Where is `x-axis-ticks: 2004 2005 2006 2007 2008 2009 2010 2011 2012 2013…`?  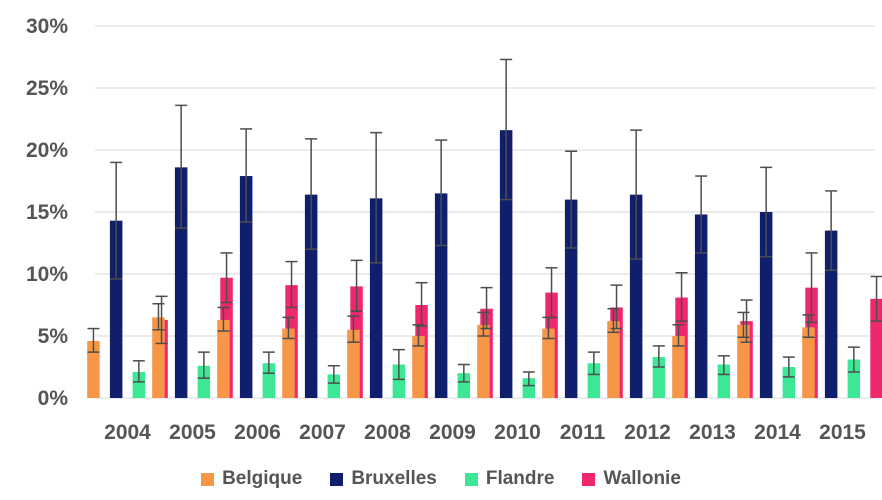 x-axis-ticks: 2004 2005 2006 2007 2008 2009 2010 2011 2012 2013… is located at coordinates (485, 432).